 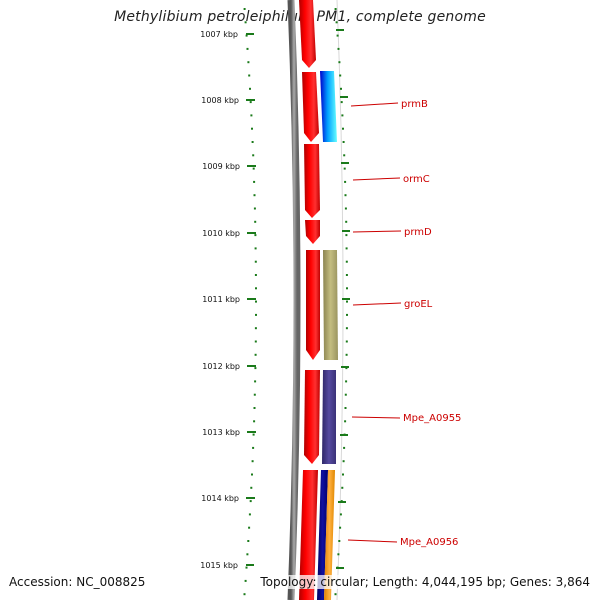 What do you see at coordinates (416, 179) in the screenshot?
I see `gene-label-ormC: ormC` at bounding box center [416, 179].